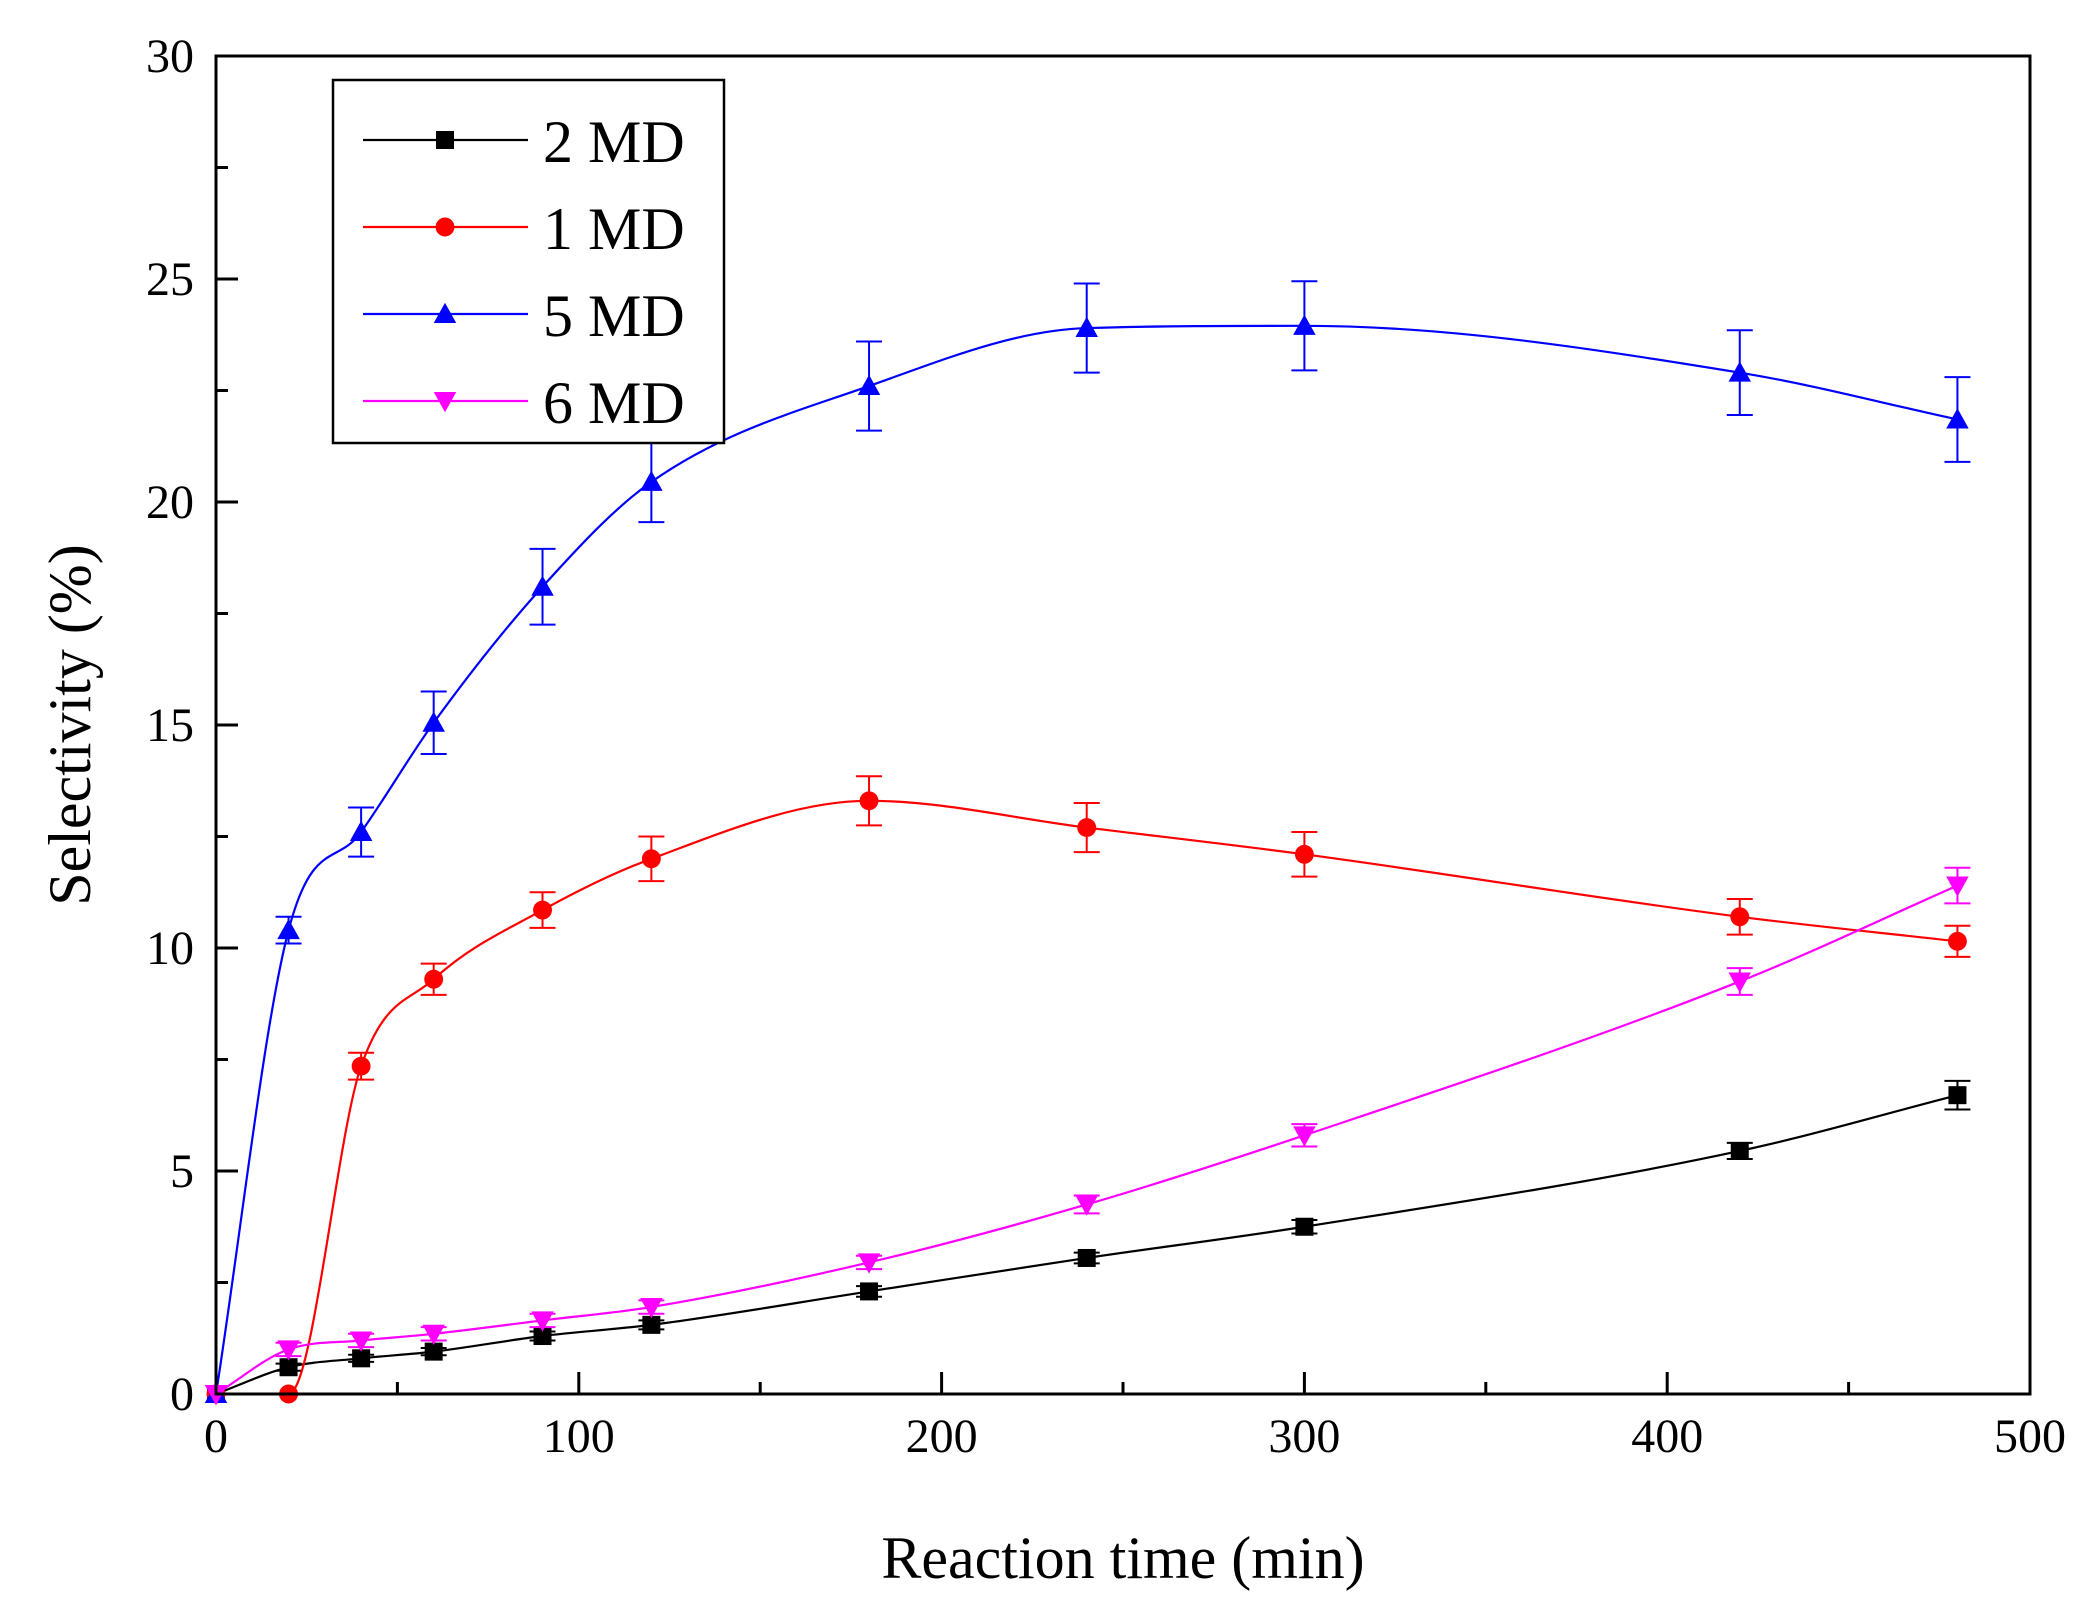  What do you see at coordinates (614, 316) in the screenshot?
I see `legend-label: 5 MD` at bounding box center [614, 316].